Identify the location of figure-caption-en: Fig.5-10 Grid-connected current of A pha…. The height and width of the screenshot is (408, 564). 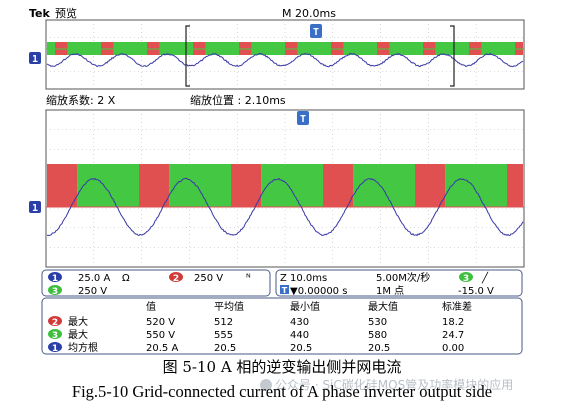
(282, 392).